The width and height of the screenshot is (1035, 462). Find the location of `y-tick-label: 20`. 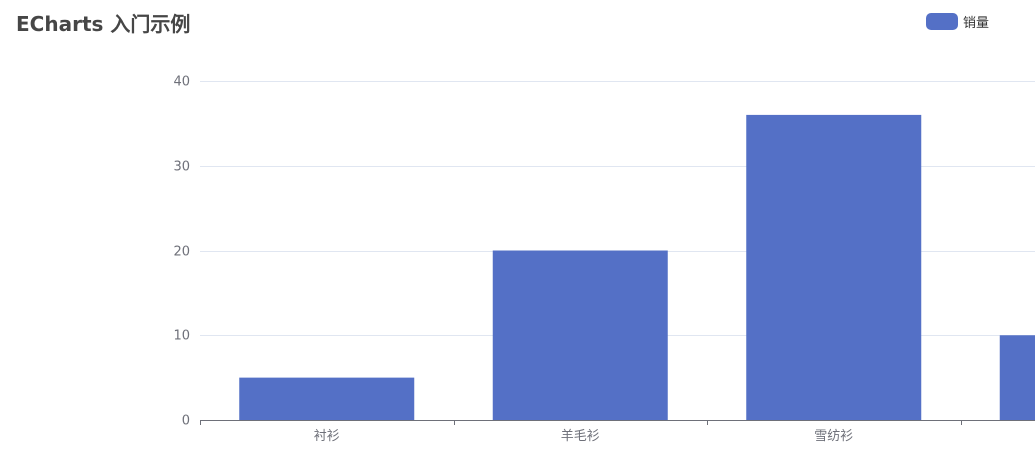

y-tick-label: 20 is located at coordinates (181, 252).